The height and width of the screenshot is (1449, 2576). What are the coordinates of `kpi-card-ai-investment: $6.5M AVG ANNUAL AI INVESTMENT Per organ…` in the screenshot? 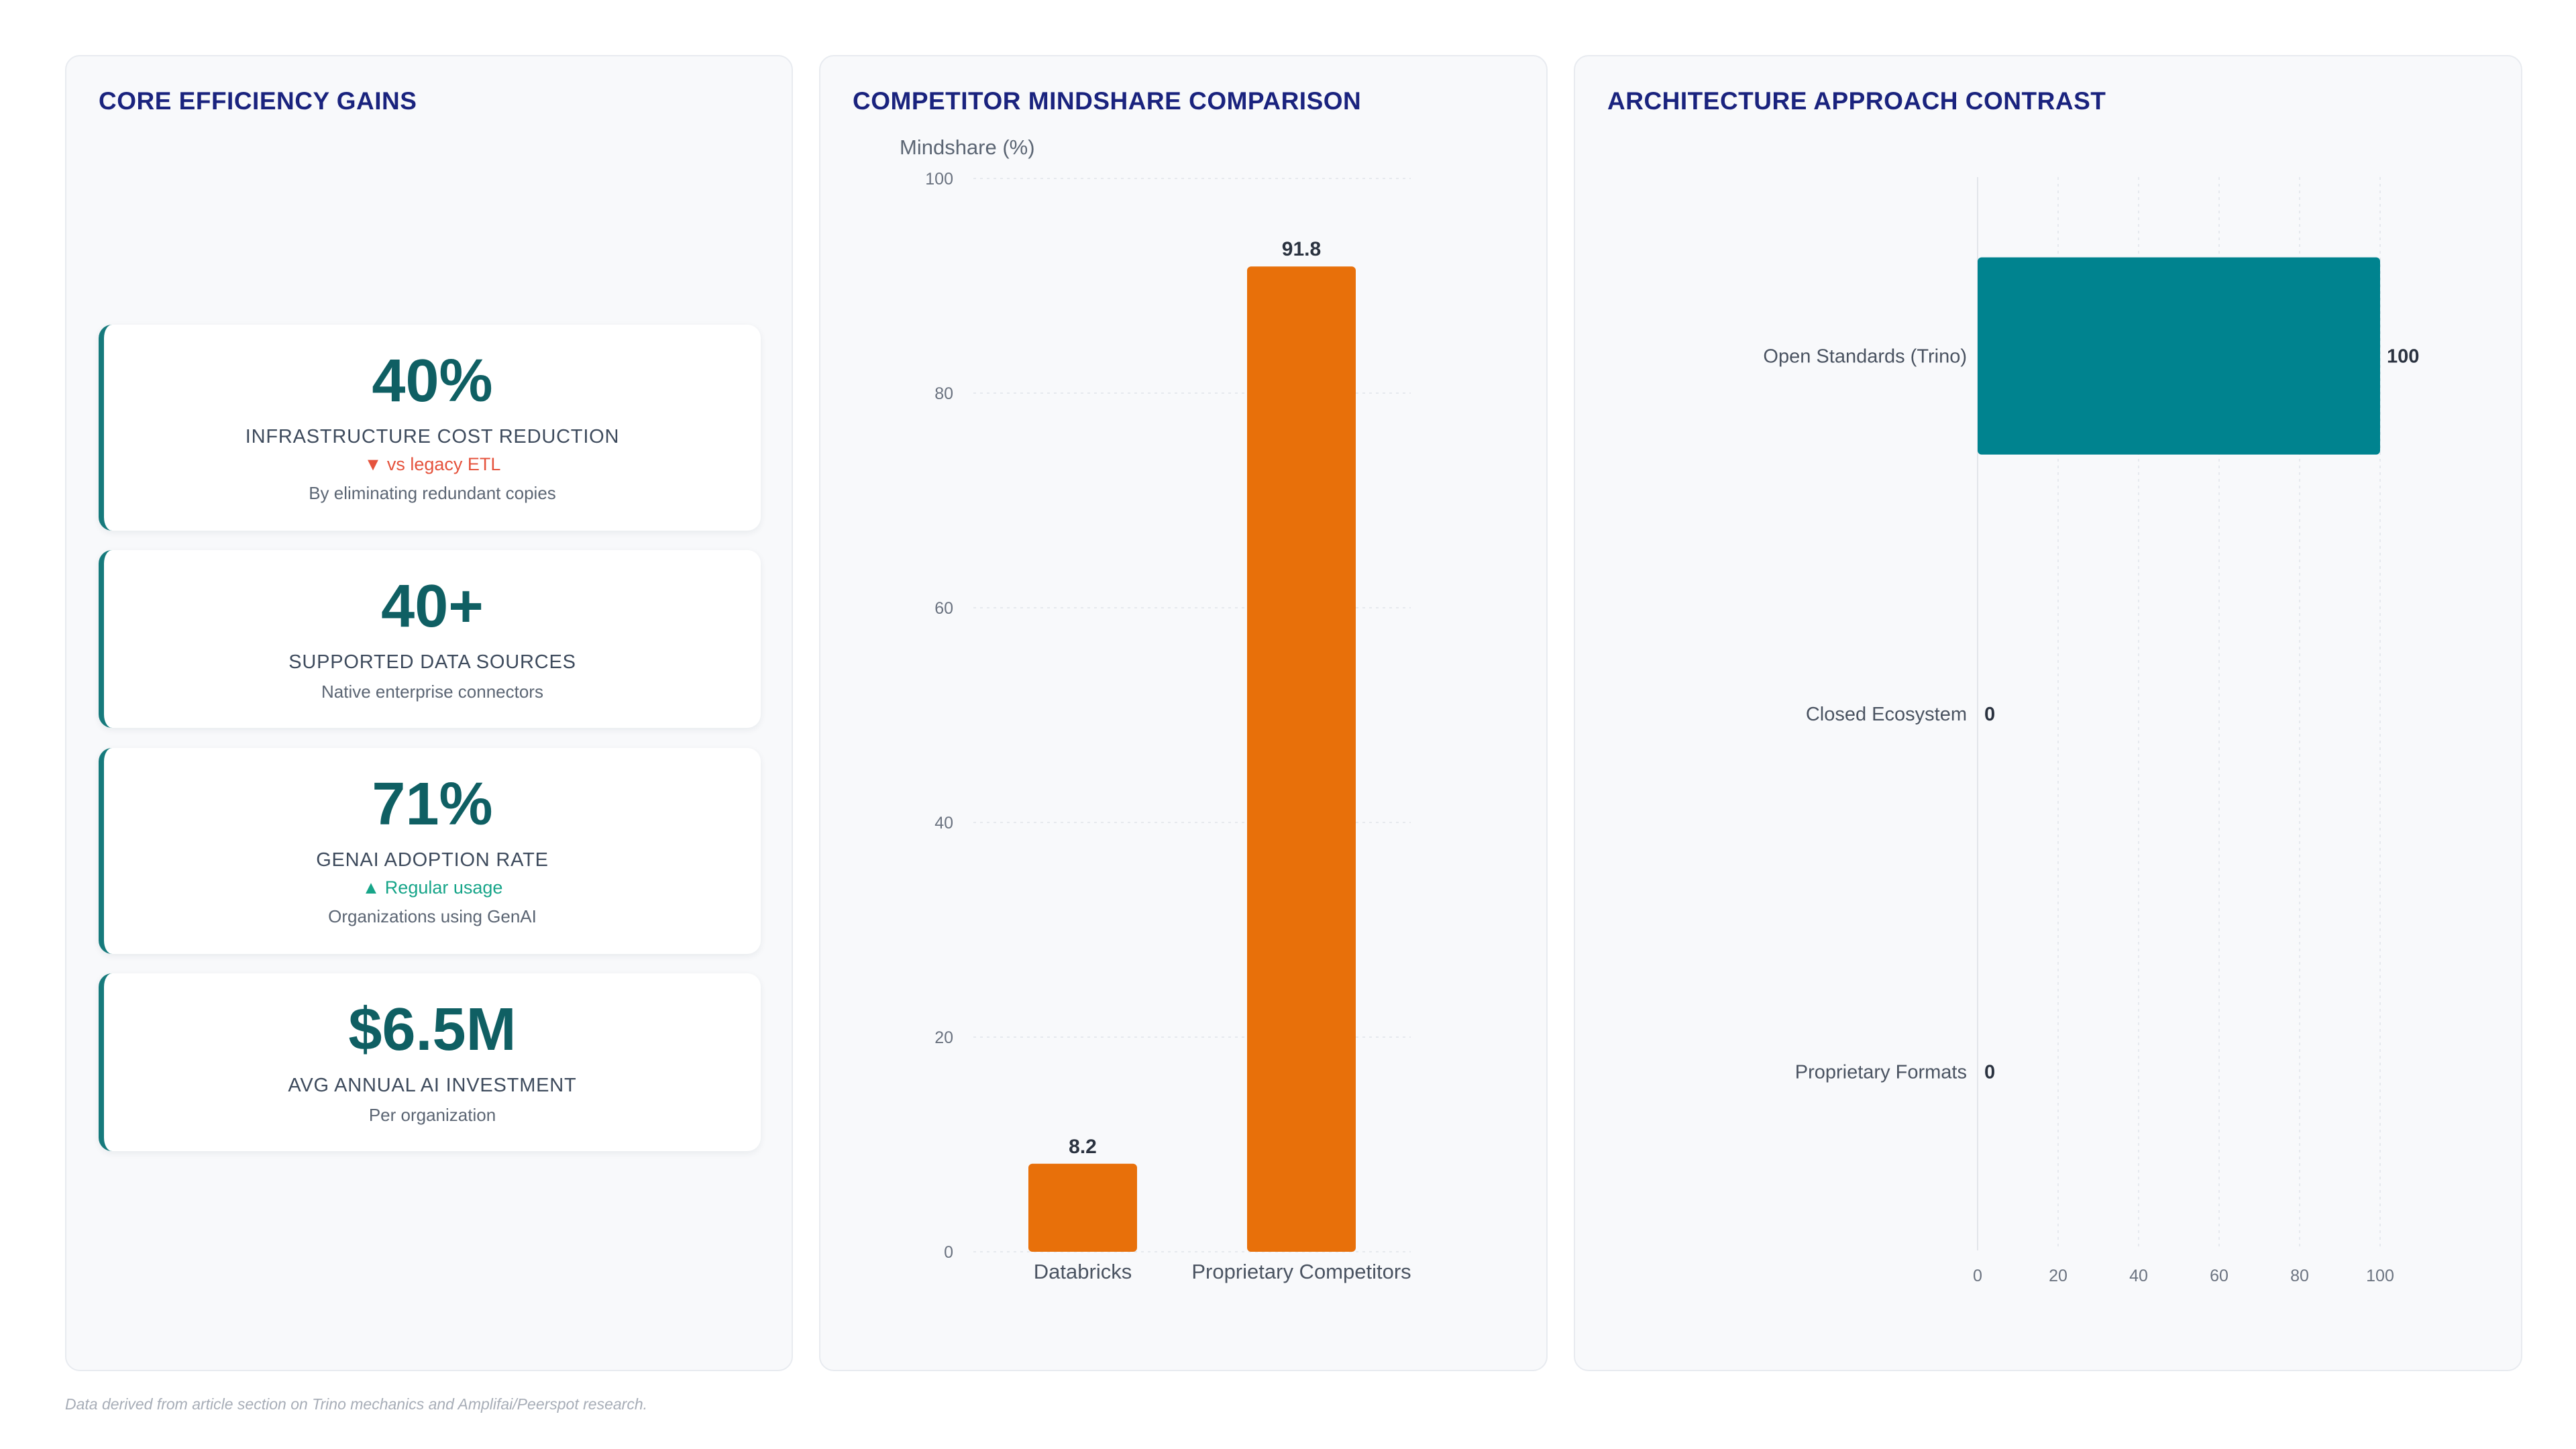 It's located at (430, 1062).